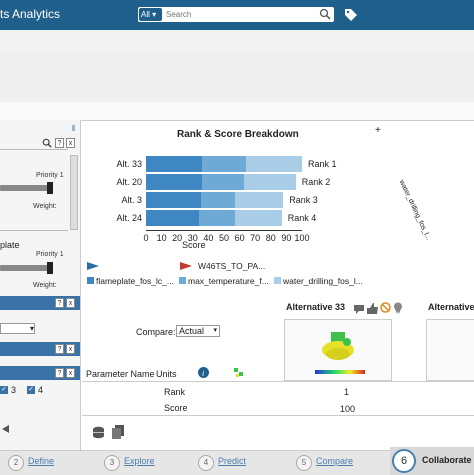  What do you see at coordinates (302, 238) in the screenshot?
I see `x-tick-label: 100` at bounding box center [302, 238].